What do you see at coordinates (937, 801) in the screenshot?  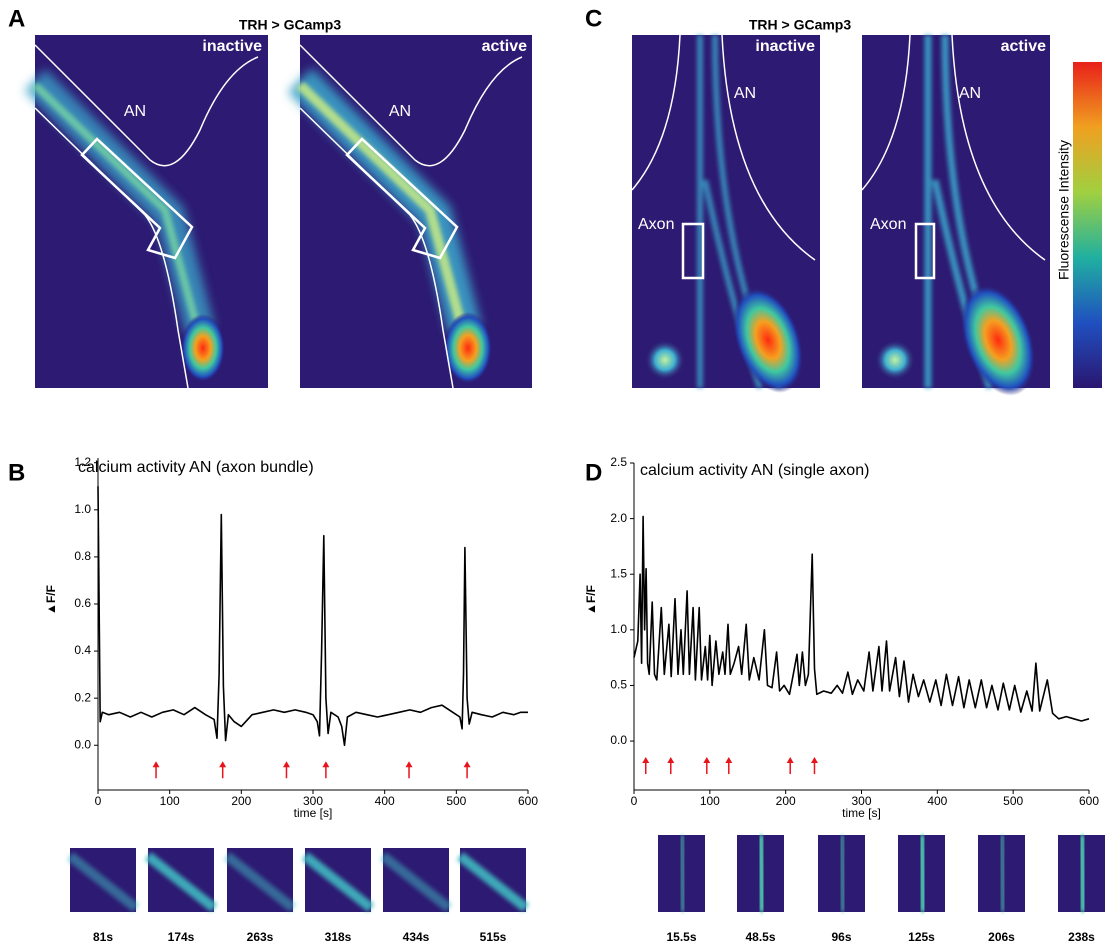 I see `x-tick-label: 400` at bounding box center [937, 801].